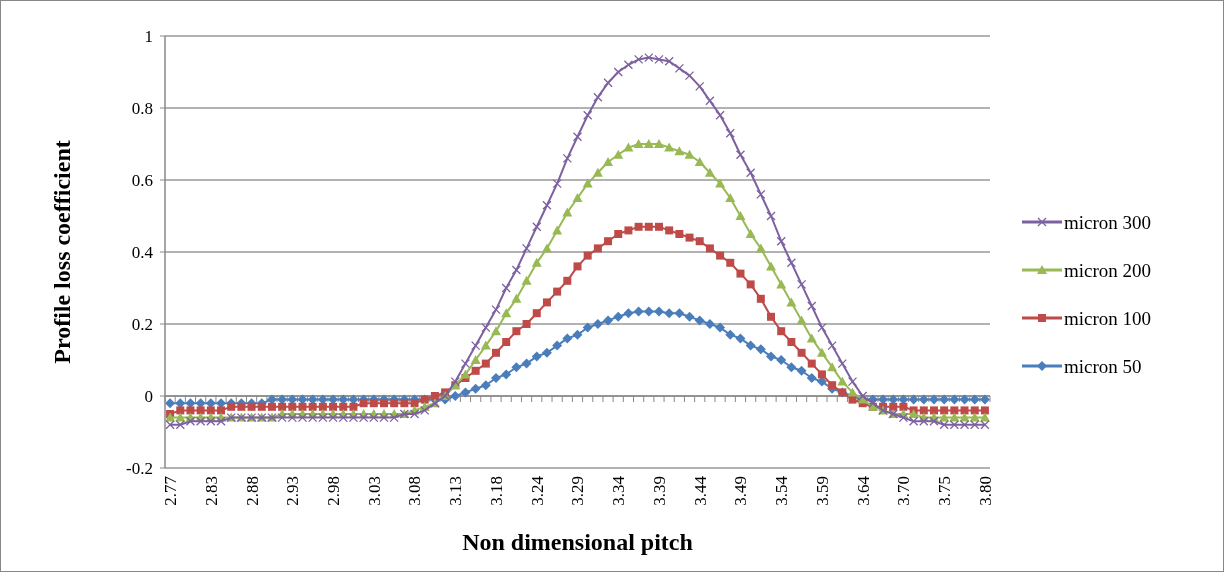  Describe the element at coordinates (142, 180) in the screenshot. I see `y-tick-label: 0.6` at that location.